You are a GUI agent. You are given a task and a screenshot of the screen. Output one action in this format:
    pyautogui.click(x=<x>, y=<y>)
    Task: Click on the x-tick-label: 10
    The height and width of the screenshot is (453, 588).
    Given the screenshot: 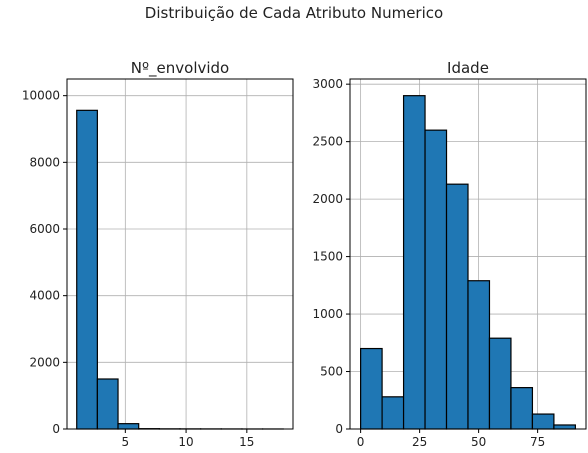 What is the action you would take?
    pyautogui.click(x=185, y=442)
    